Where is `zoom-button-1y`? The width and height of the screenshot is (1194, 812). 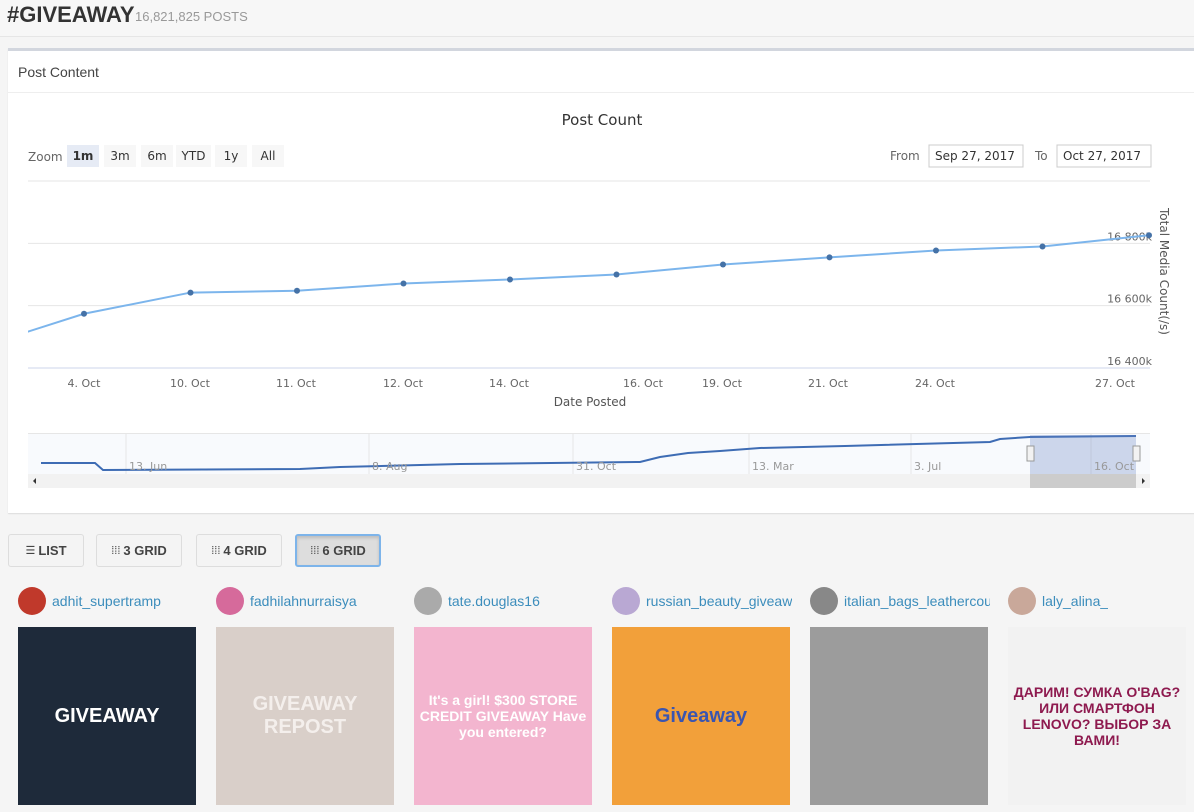
zoom-button-1y is located at coordinates (231, 156).